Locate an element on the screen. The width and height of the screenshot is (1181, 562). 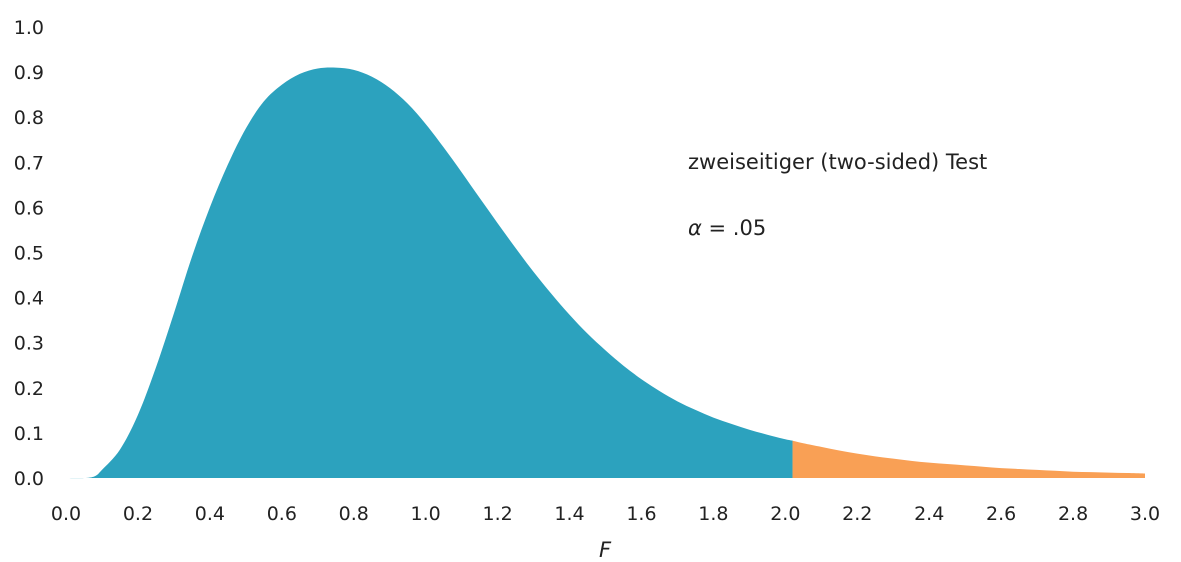
x-tick-label: 2.4 is located at coordinates (929, 514).